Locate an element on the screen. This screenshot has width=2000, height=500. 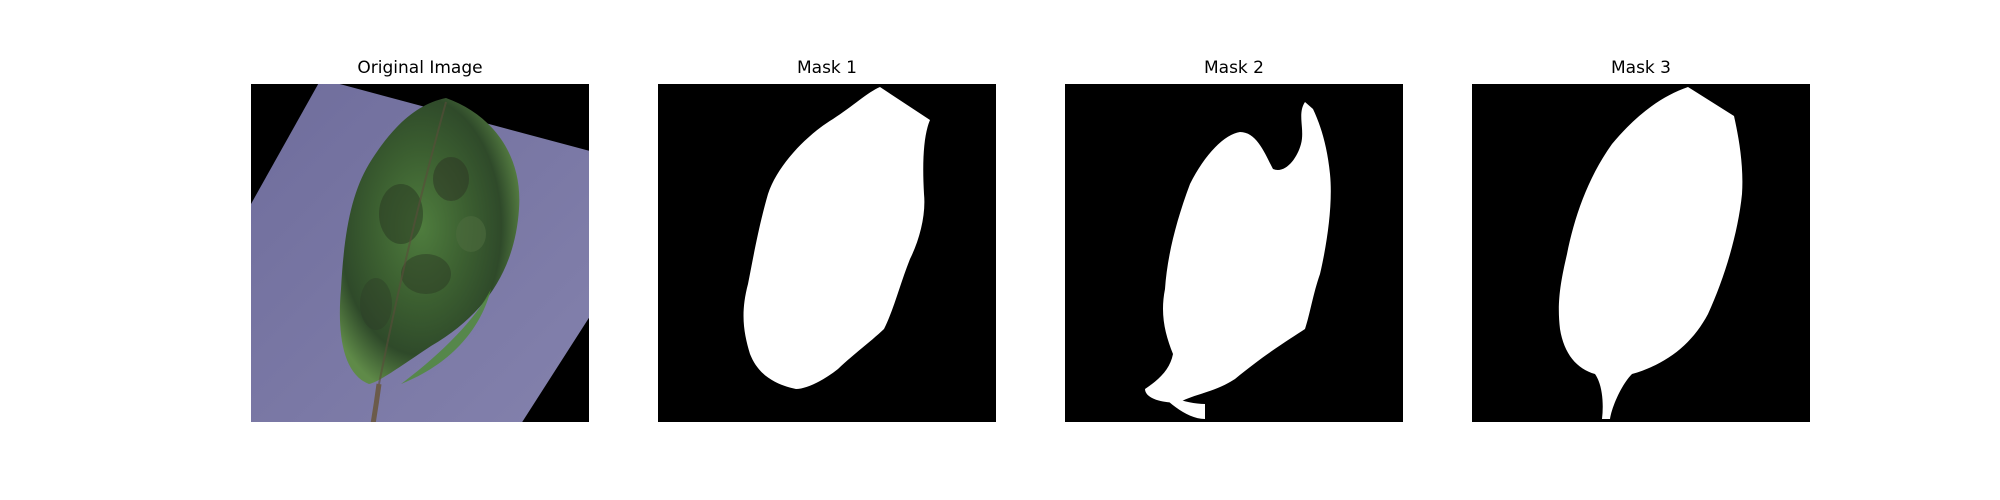
mask-2-shape is located at coordinates (1234, 253).